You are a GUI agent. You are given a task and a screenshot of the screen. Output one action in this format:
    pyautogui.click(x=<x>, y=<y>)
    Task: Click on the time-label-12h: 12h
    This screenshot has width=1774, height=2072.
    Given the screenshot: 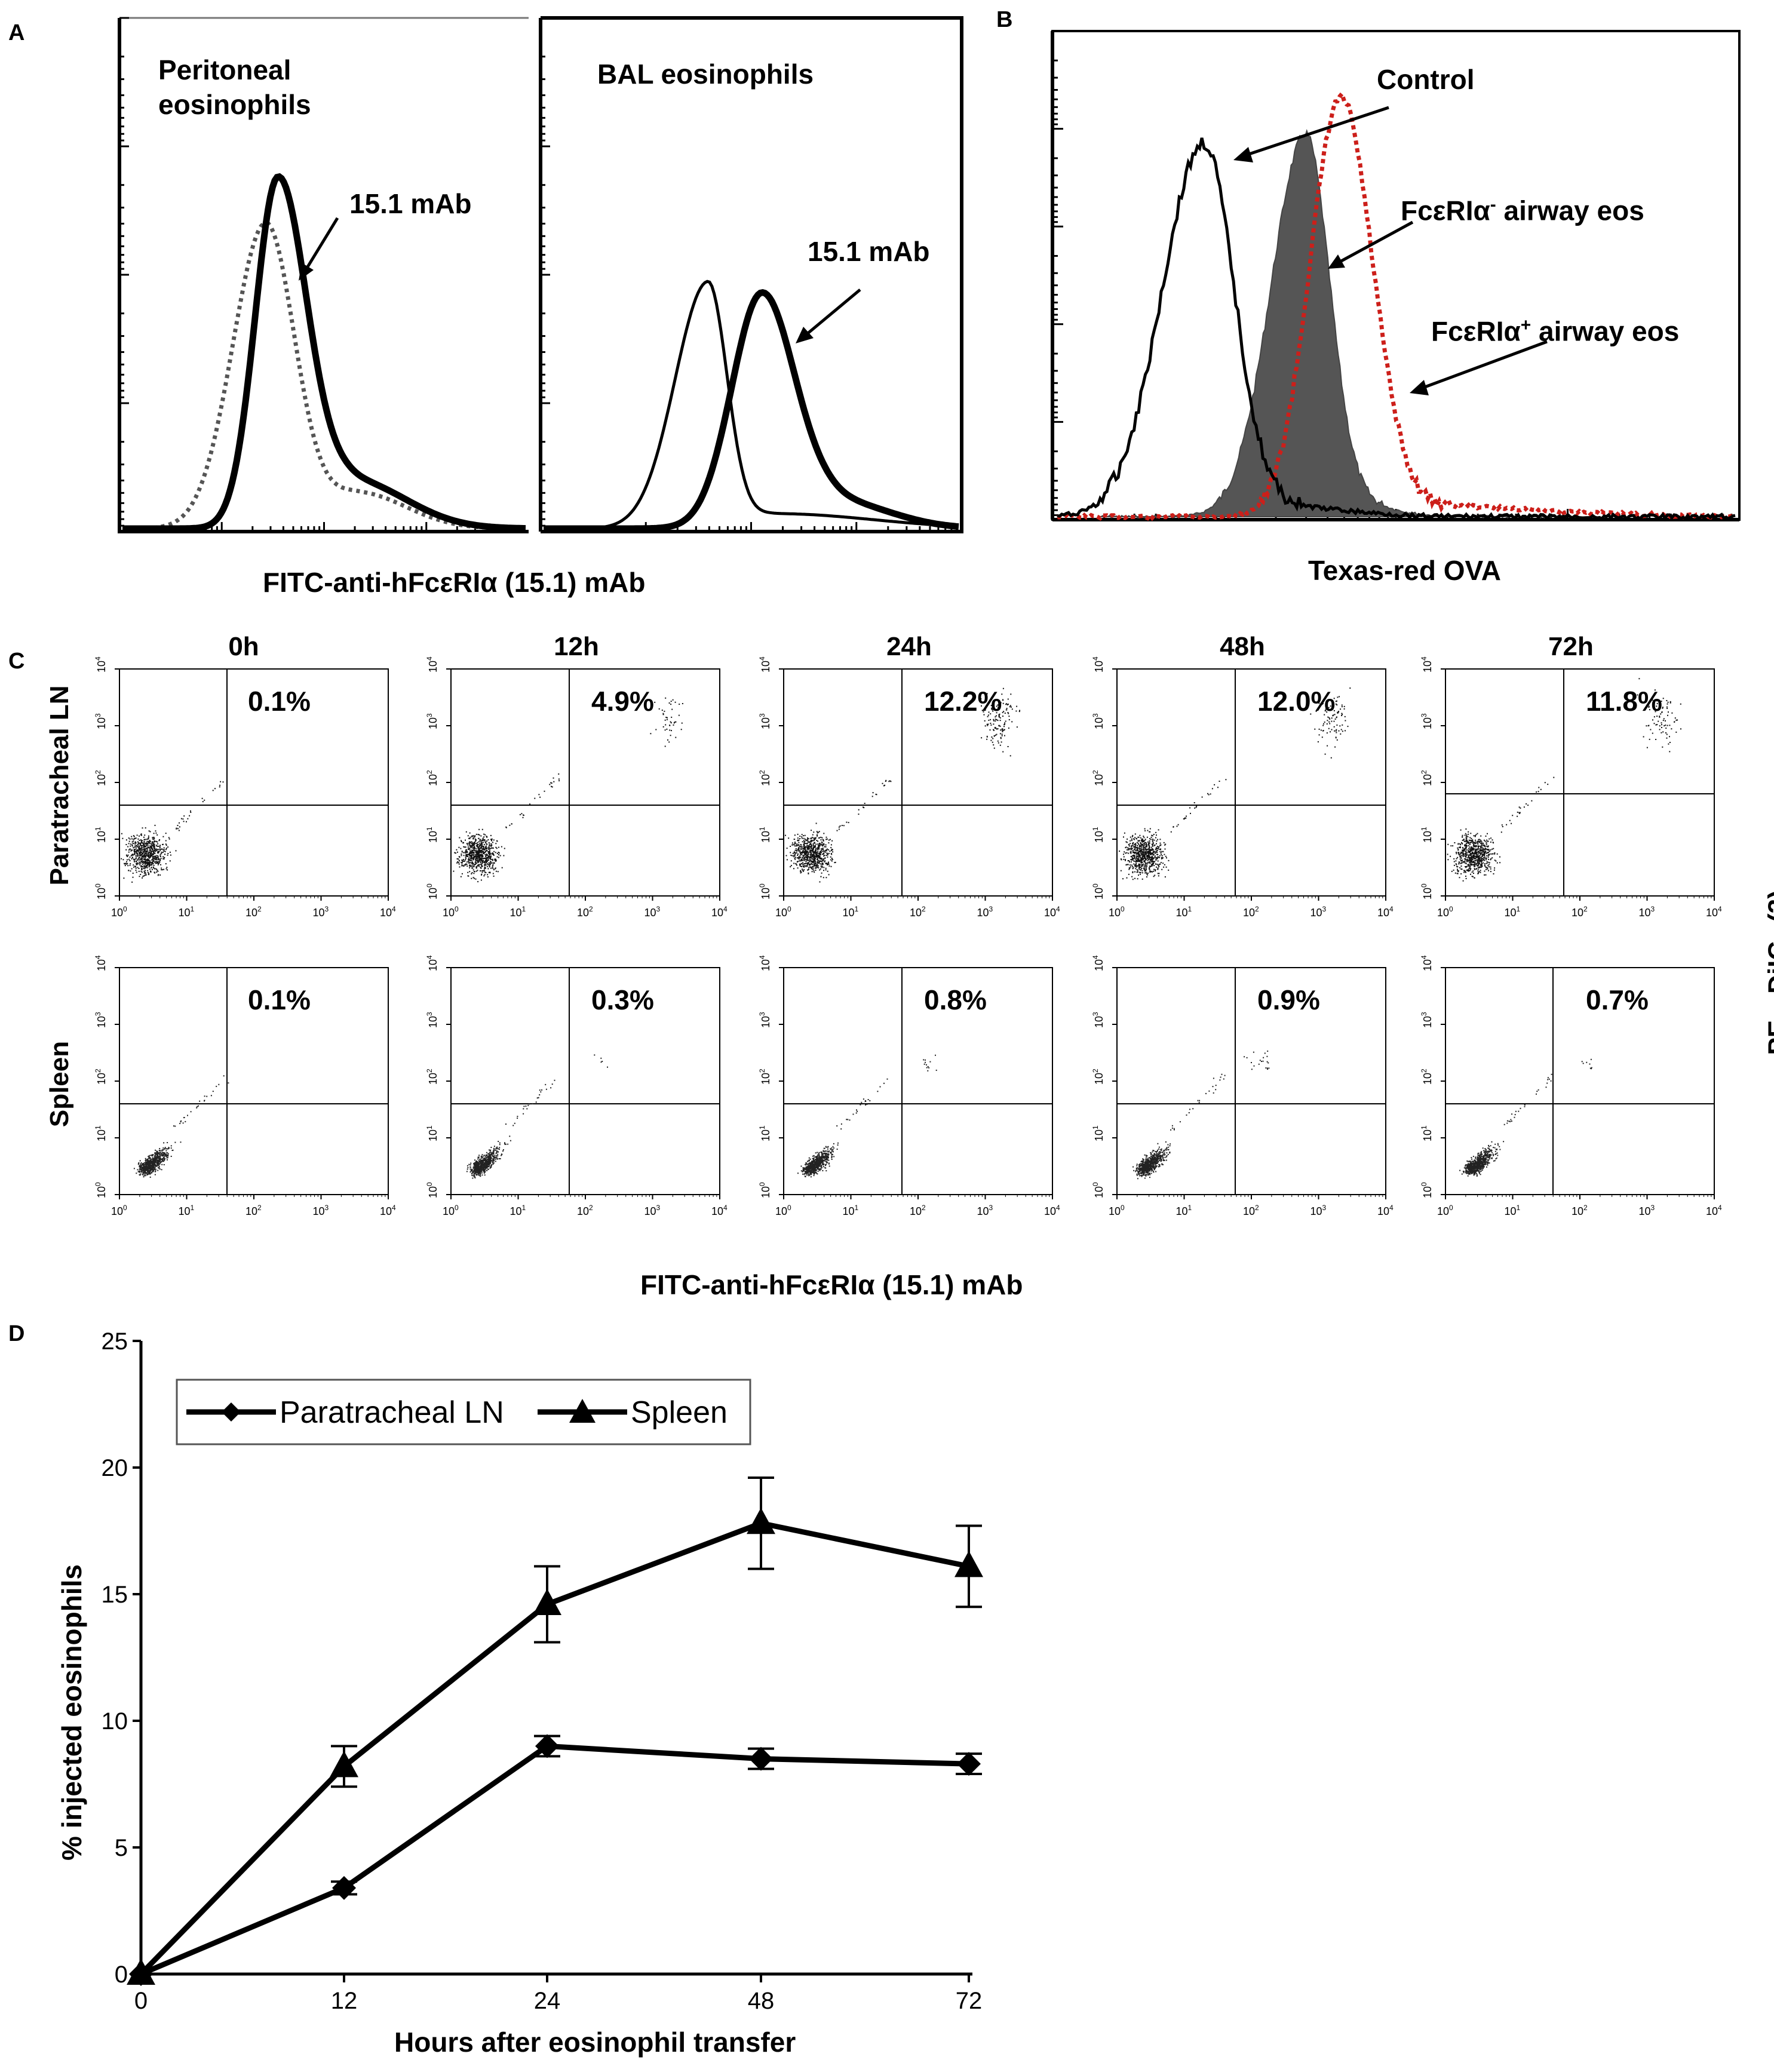 What is the action you would take?
    pyautogui.click(x=576, y=646)
    